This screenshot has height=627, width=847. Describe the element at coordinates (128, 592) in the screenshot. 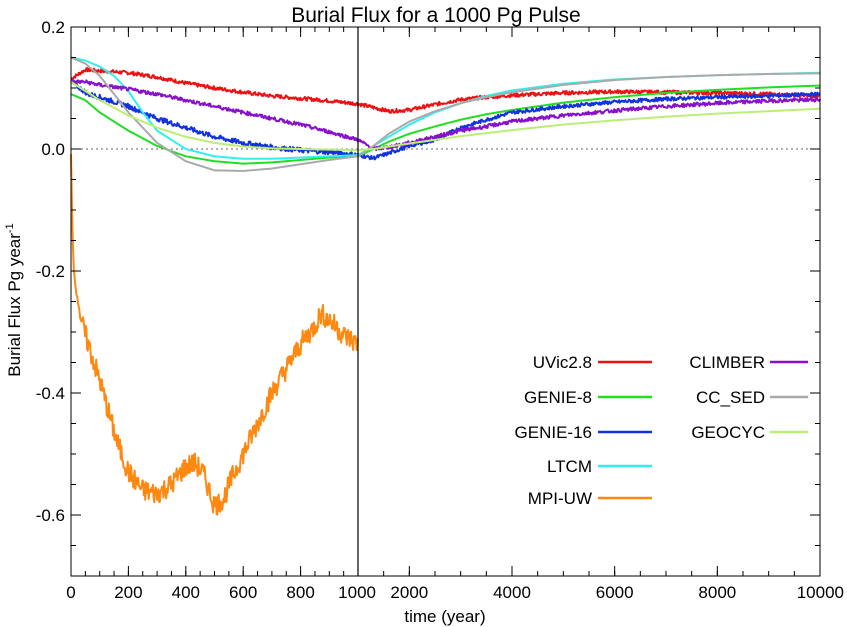

I see `x-tick-label: 200` at that location.